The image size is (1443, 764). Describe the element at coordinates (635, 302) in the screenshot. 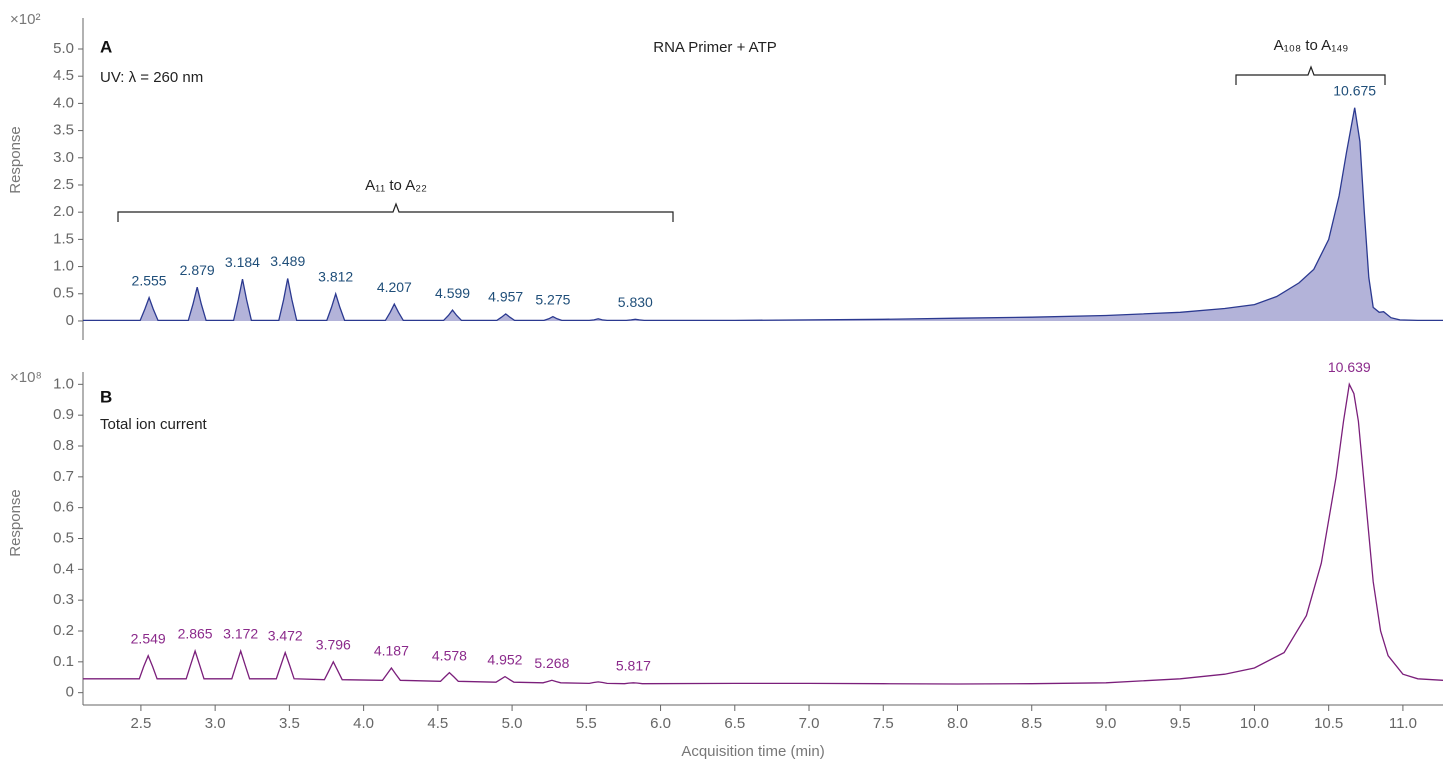

I see `peak-label: 5.830` at that location.